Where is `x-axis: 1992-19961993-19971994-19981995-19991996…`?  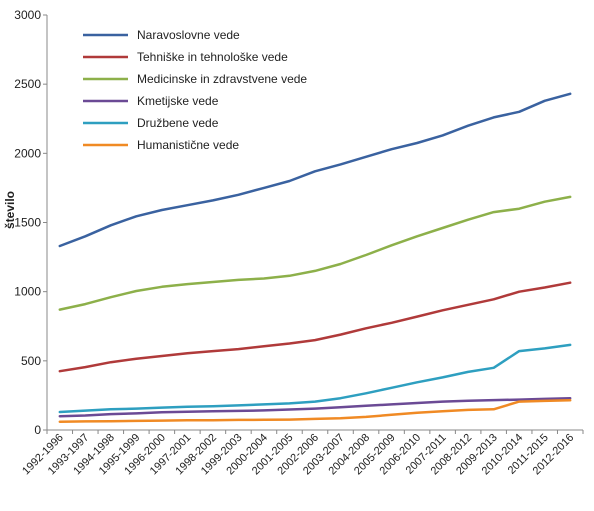
x-axis: 1992-19961993-19971994-19981995-19991996… is located at coordinates (302, 453).